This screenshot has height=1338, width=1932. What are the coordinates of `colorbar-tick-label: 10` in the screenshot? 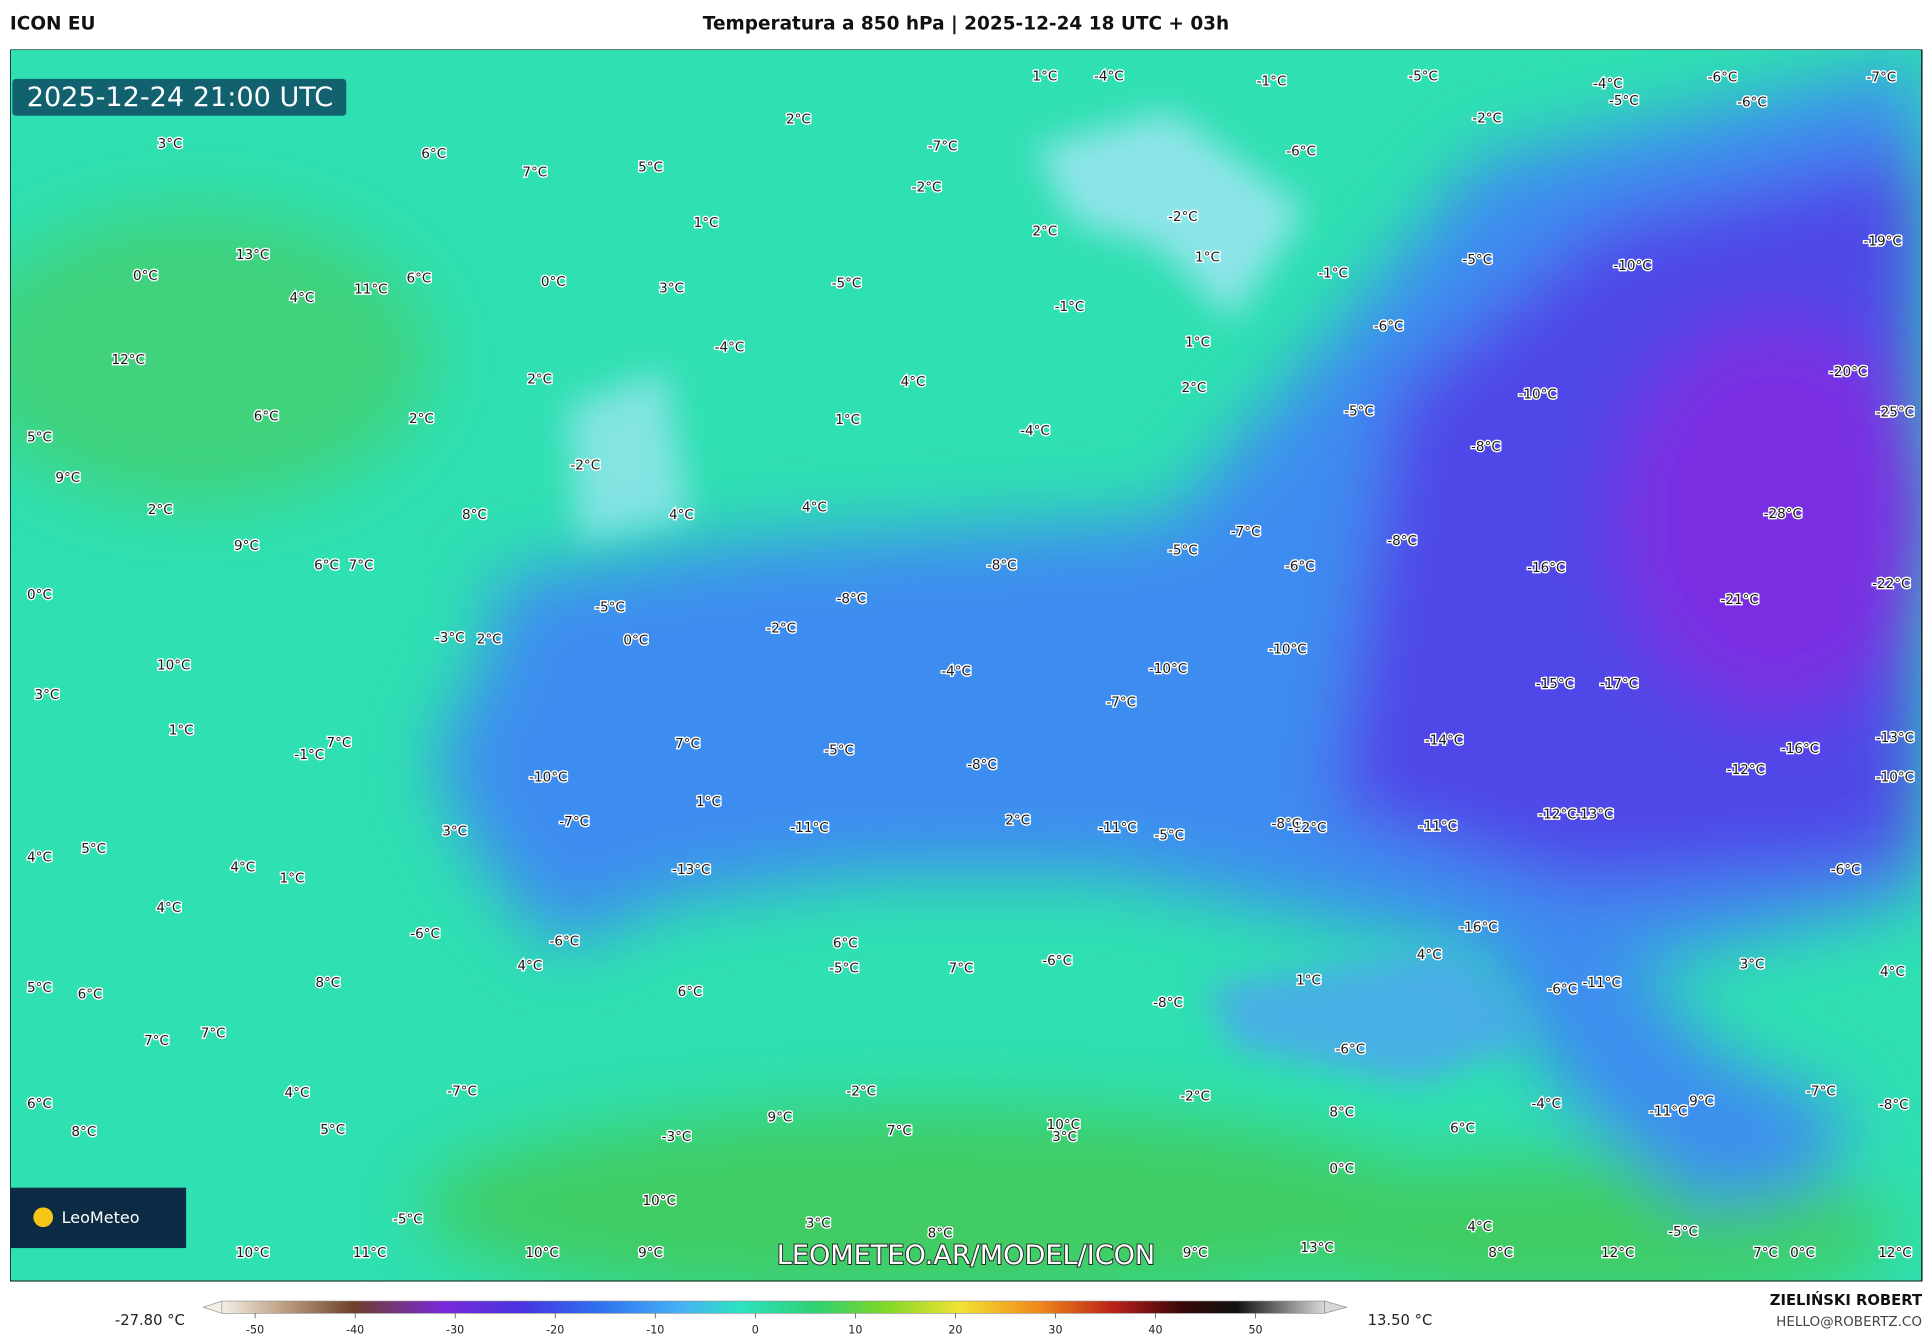 It's located at (855, 1330).